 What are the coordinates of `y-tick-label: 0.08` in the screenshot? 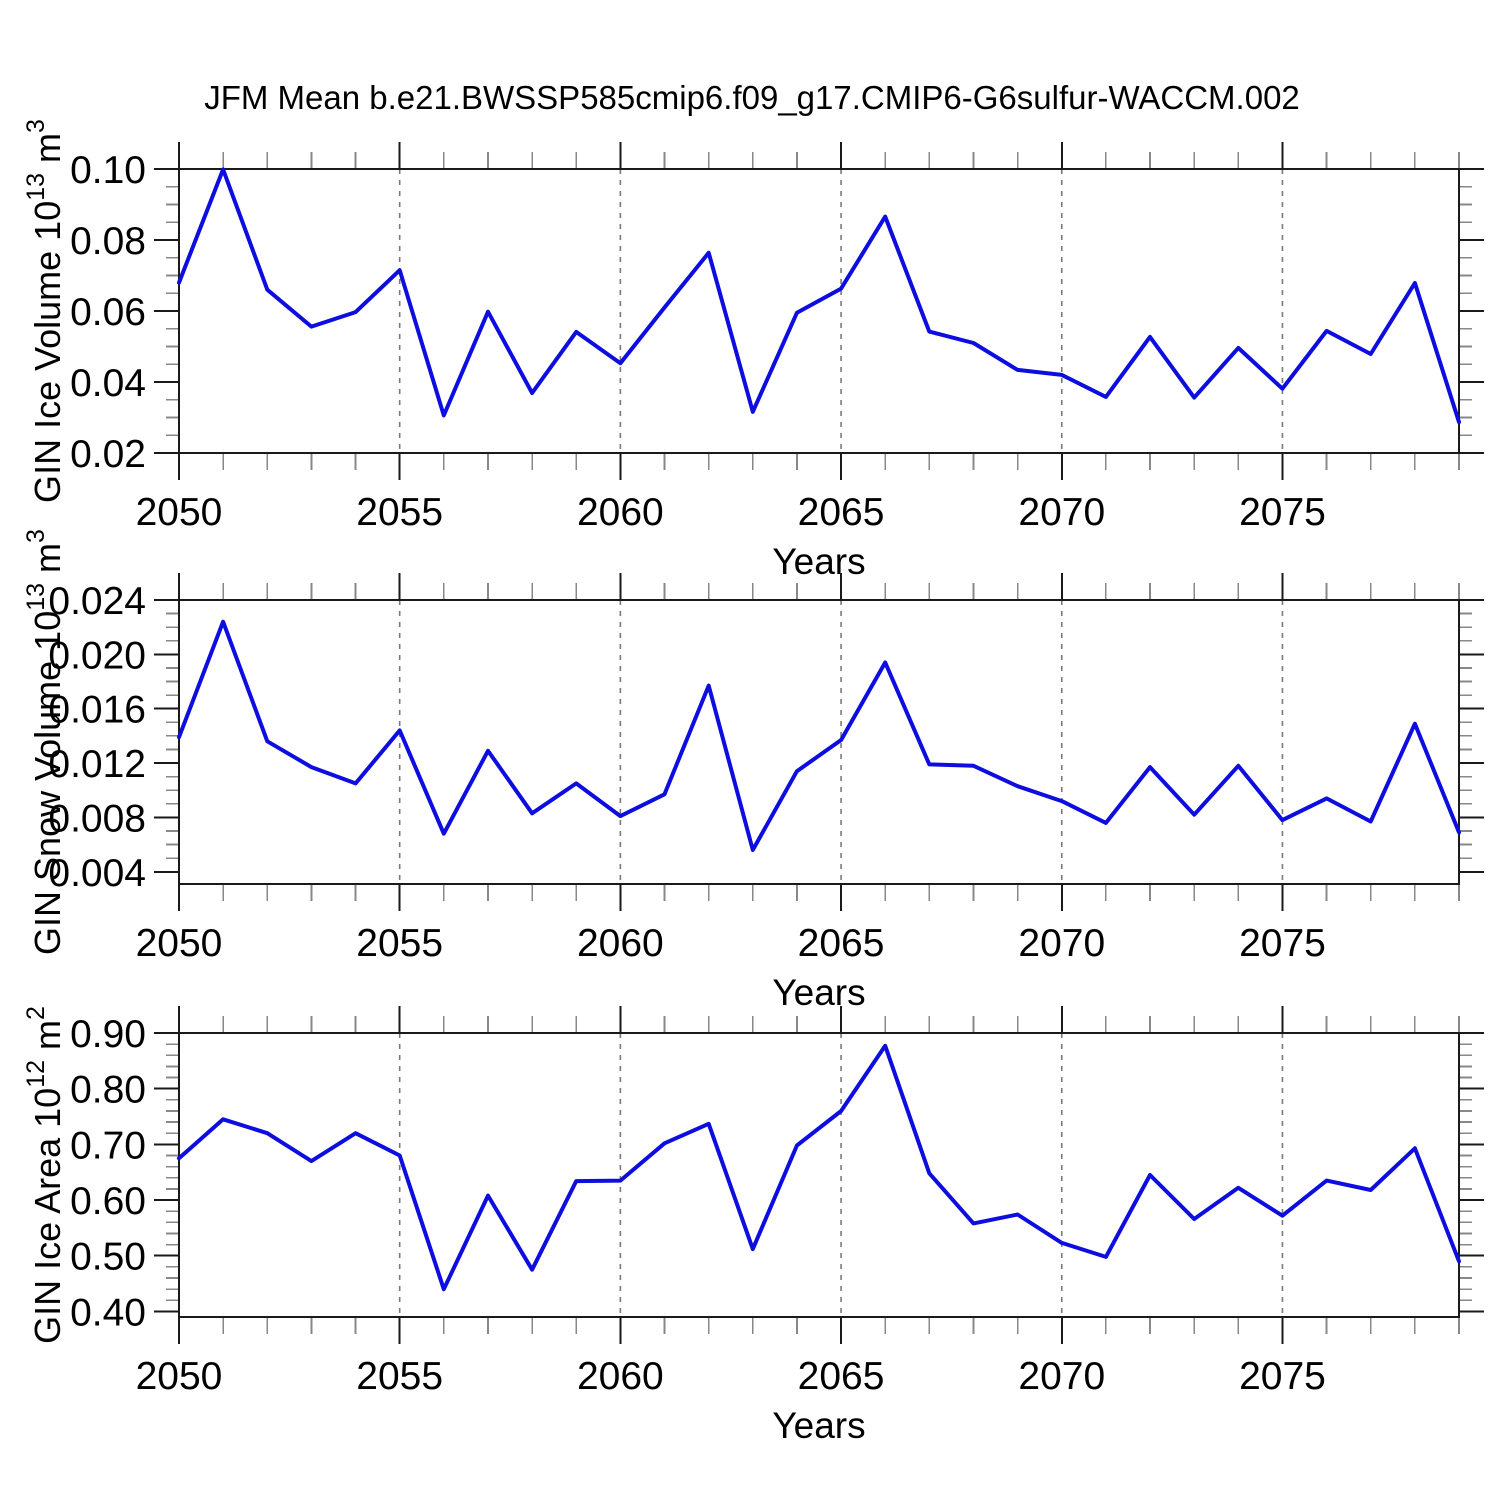 It's located at (108, 241).